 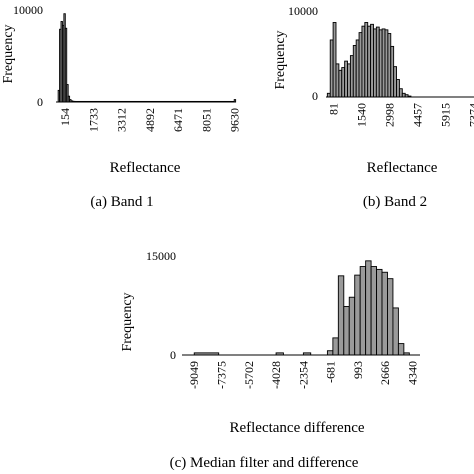 I want to click on panel-a-caption: (a) Band 1, so click(x=121, y=202).